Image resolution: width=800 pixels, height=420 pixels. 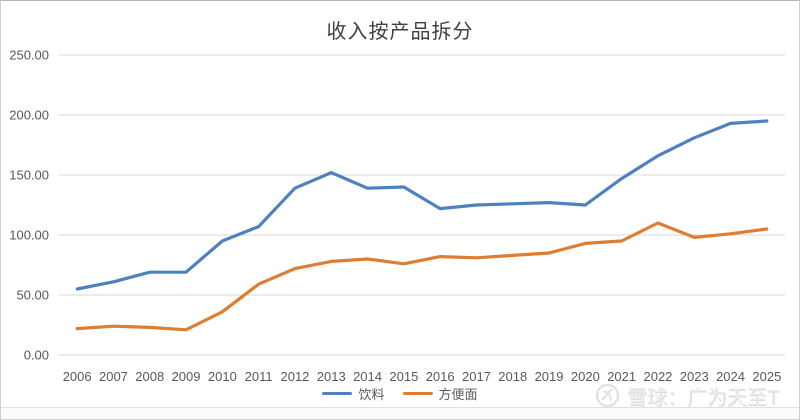 What do you see at coordinates (512, 376) in the screenshot?
I see `x-tick-label: 2018` at bounding box center [512, 376].